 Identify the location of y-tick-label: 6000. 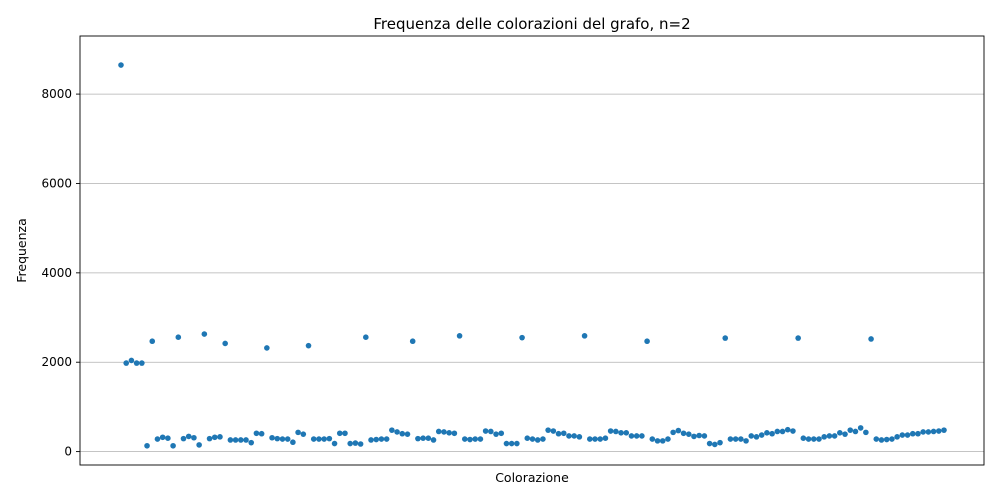
(56, 183).